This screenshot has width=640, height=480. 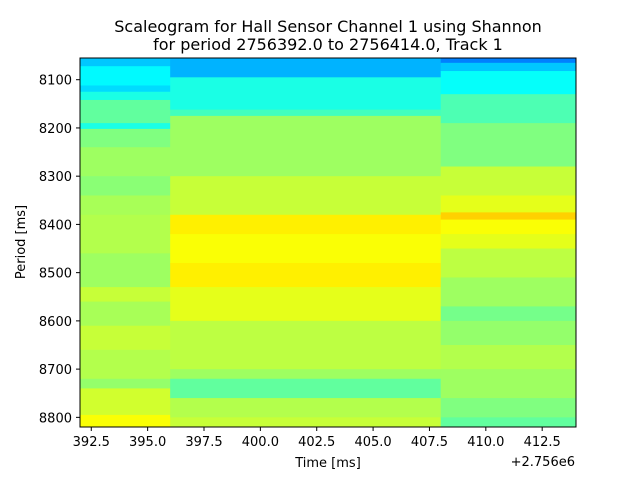 I want to click on x-tick-label: 405.0, so click(x=372, y=442).